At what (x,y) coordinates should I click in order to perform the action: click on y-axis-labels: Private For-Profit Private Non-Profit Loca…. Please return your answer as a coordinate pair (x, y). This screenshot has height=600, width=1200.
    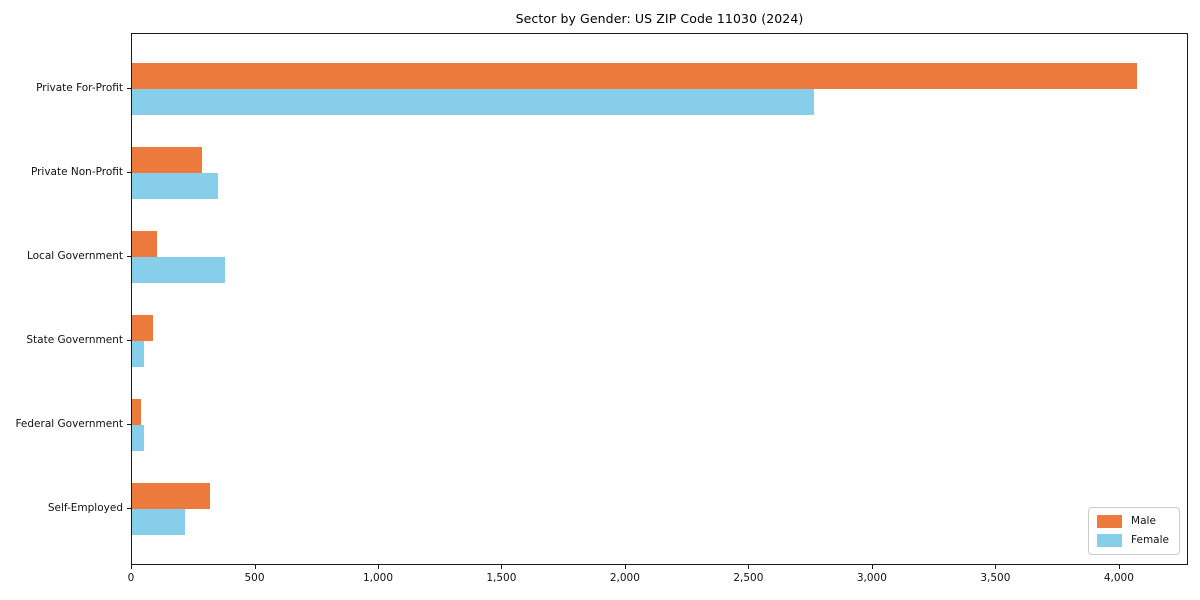
    Looking at the image, I should click on (61, 300).